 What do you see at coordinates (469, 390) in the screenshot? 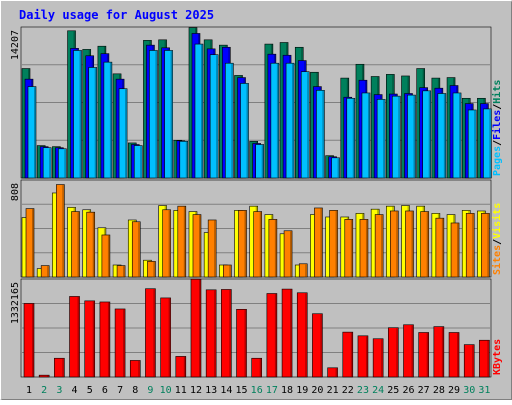
I see `x-label-day-30: 30` at bounding box center [469, 390].